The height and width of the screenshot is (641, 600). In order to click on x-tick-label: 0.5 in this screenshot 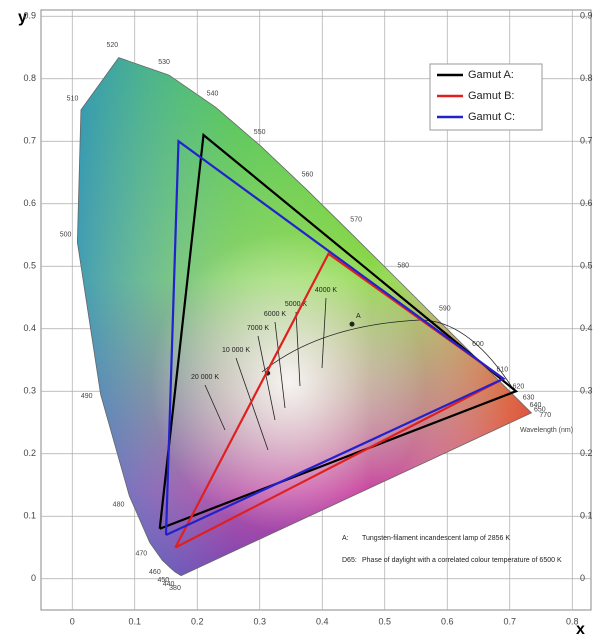, I will do `click(384, 621)`.